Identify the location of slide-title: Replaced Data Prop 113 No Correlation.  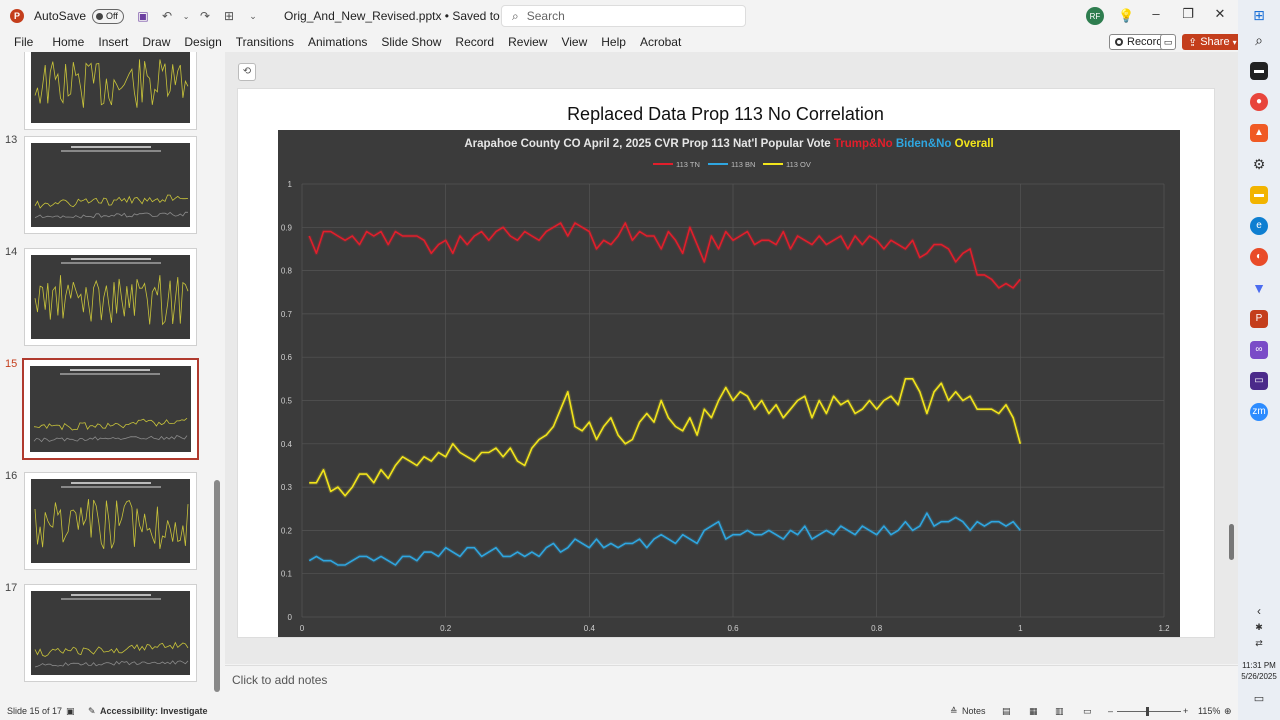
(725, 114).